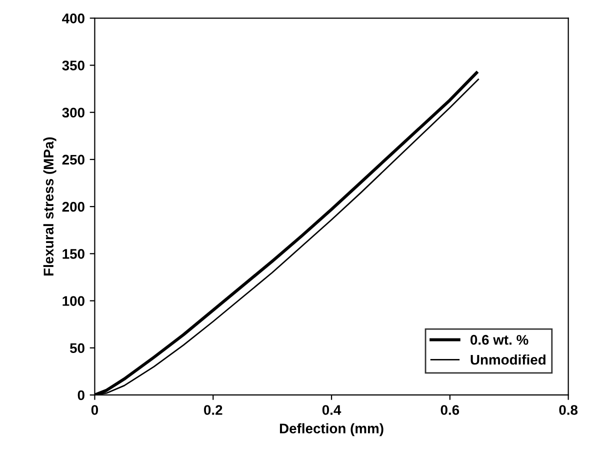  Describe the element at coordinates (73, 65) in the screenshot. I see `y-tick-label: 350` at that location.